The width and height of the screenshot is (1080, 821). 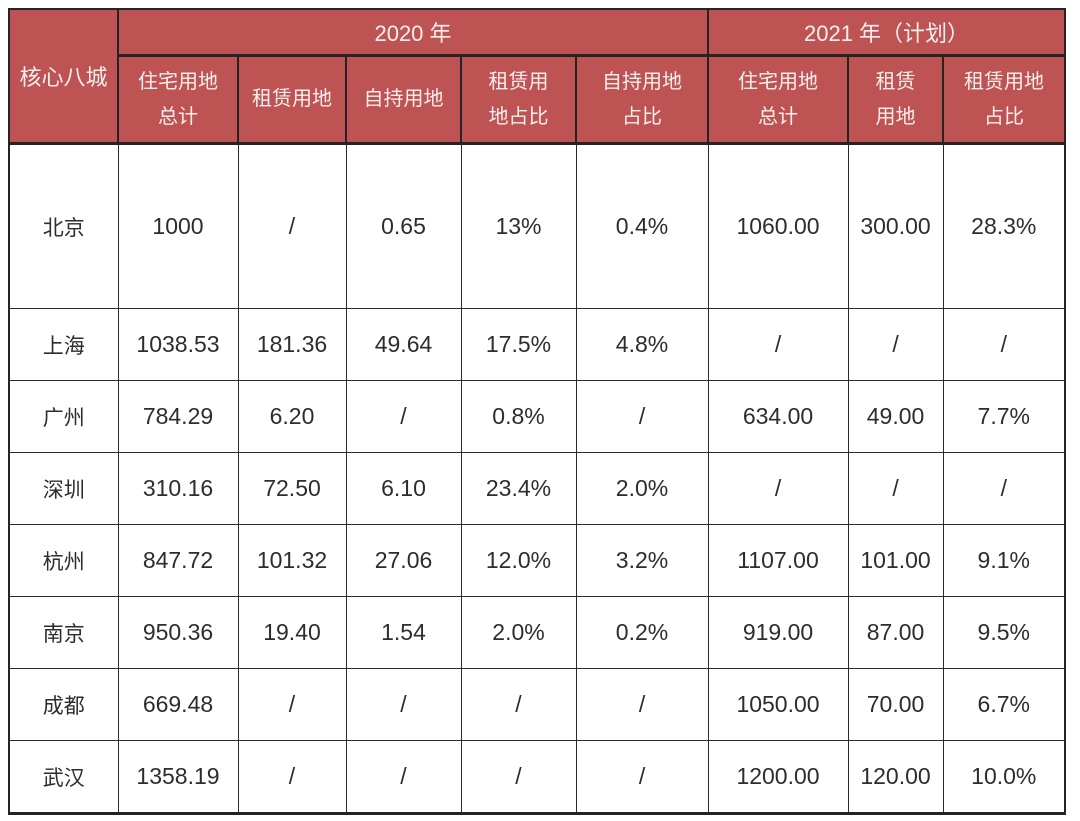 What do you see at coordinates (403, 344) in the screenshot?
I see `value-cell: 49.64` at bounding box center [403, 344].